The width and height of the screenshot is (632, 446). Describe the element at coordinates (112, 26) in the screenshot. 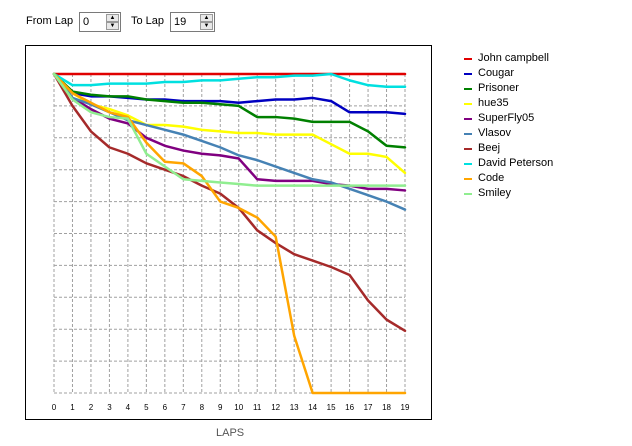

I see `from-lap-down-icon: ▼` at that location.